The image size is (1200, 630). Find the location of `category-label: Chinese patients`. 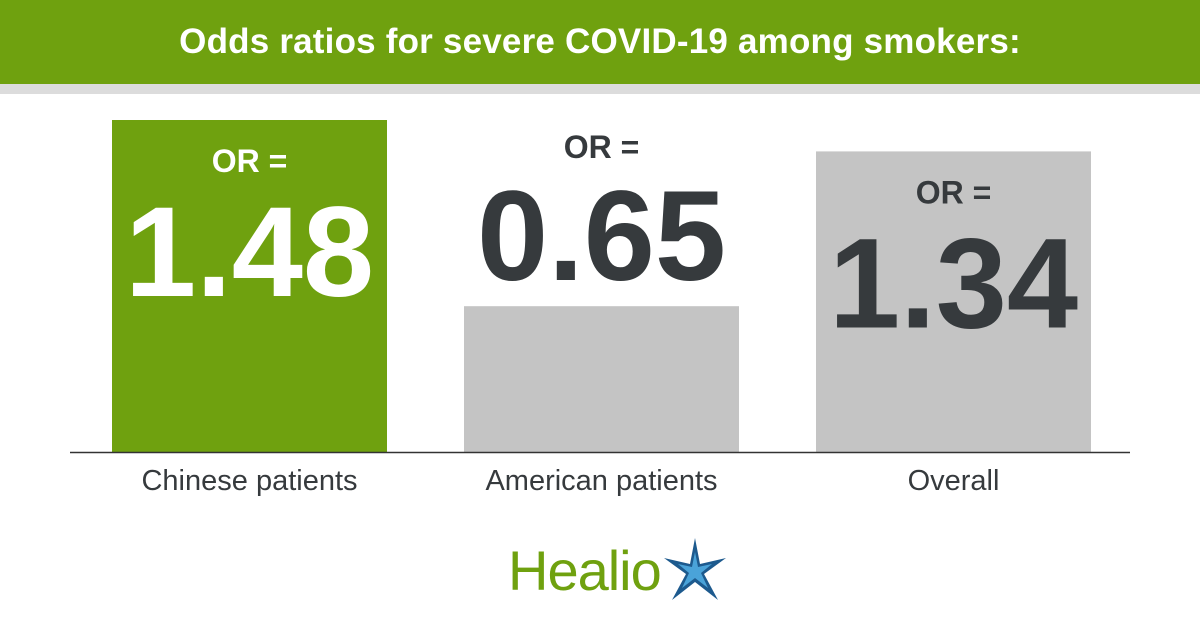

category-label: Chinese patients is located at coordinates (249, 481).